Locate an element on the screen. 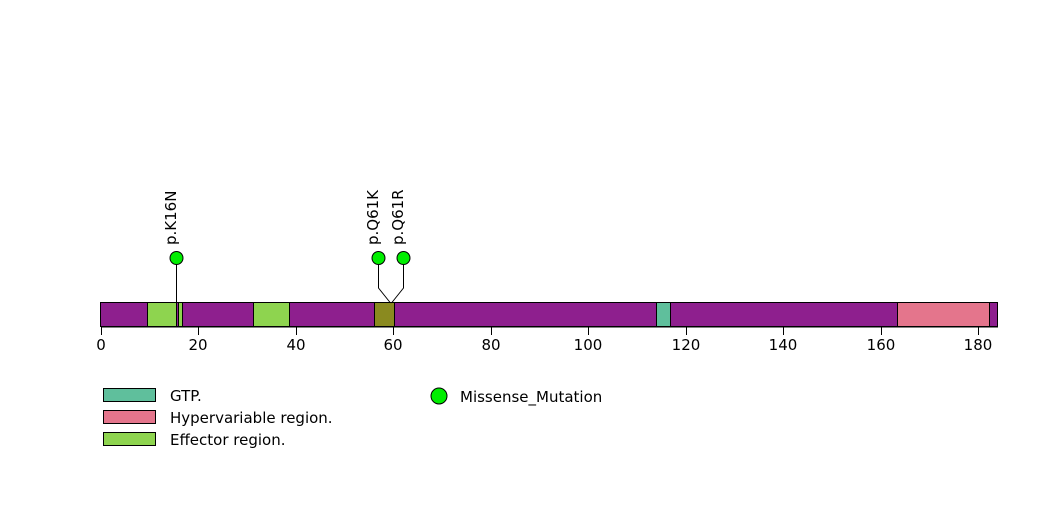 Image resolution: width=1047 pixels, height=524 pixels. legend-item-effector-region: Effector region. is located at coordinates (194, 440).